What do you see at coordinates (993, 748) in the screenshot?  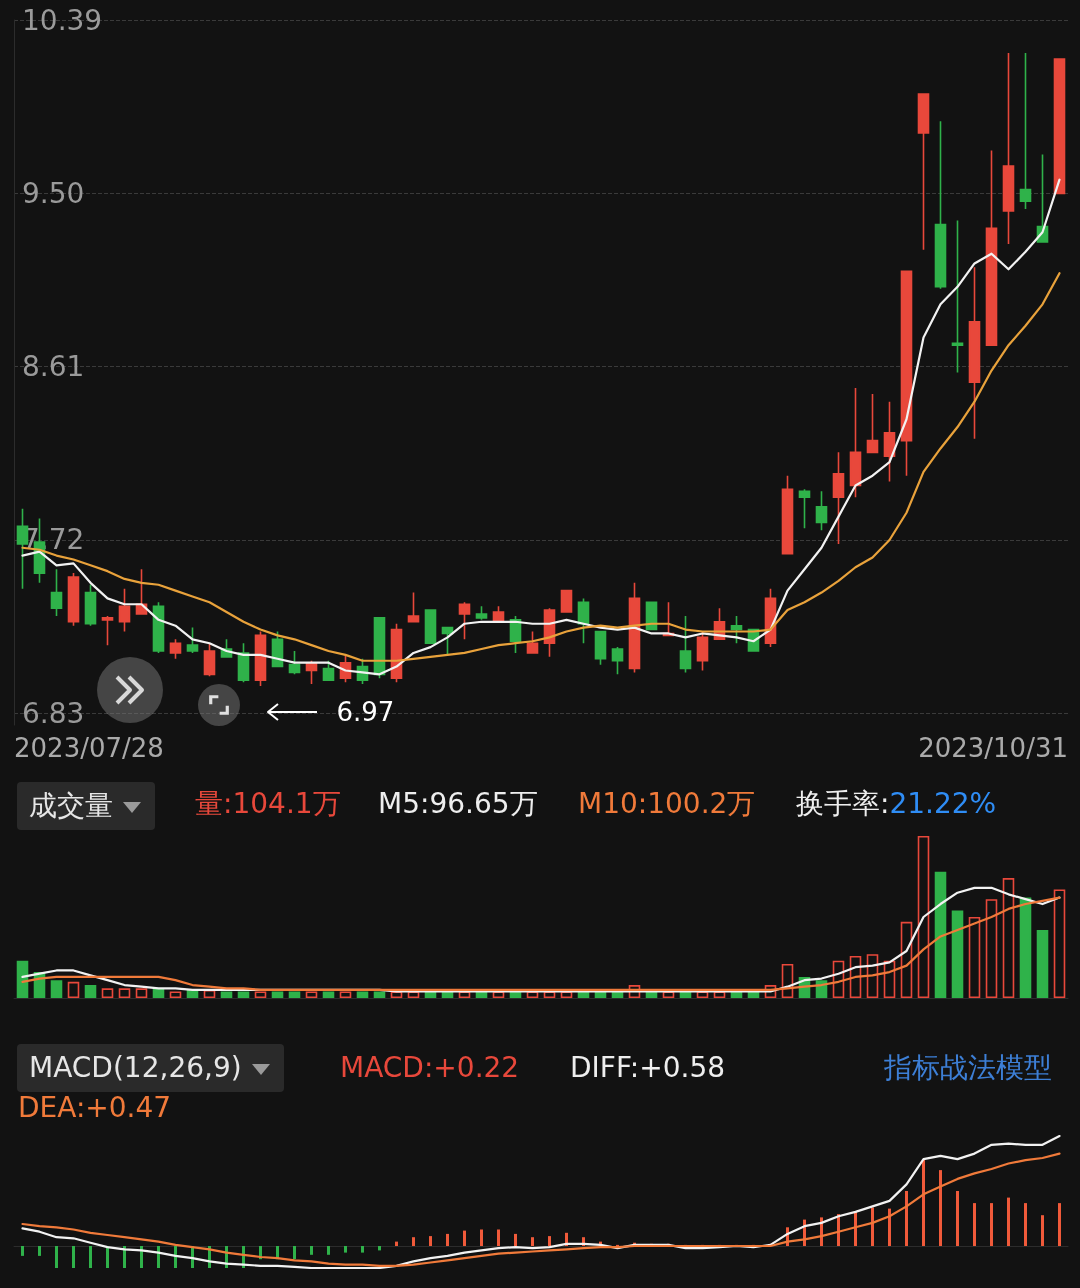 I see `text: 2023/10/31` at bounding box center [993, 748].